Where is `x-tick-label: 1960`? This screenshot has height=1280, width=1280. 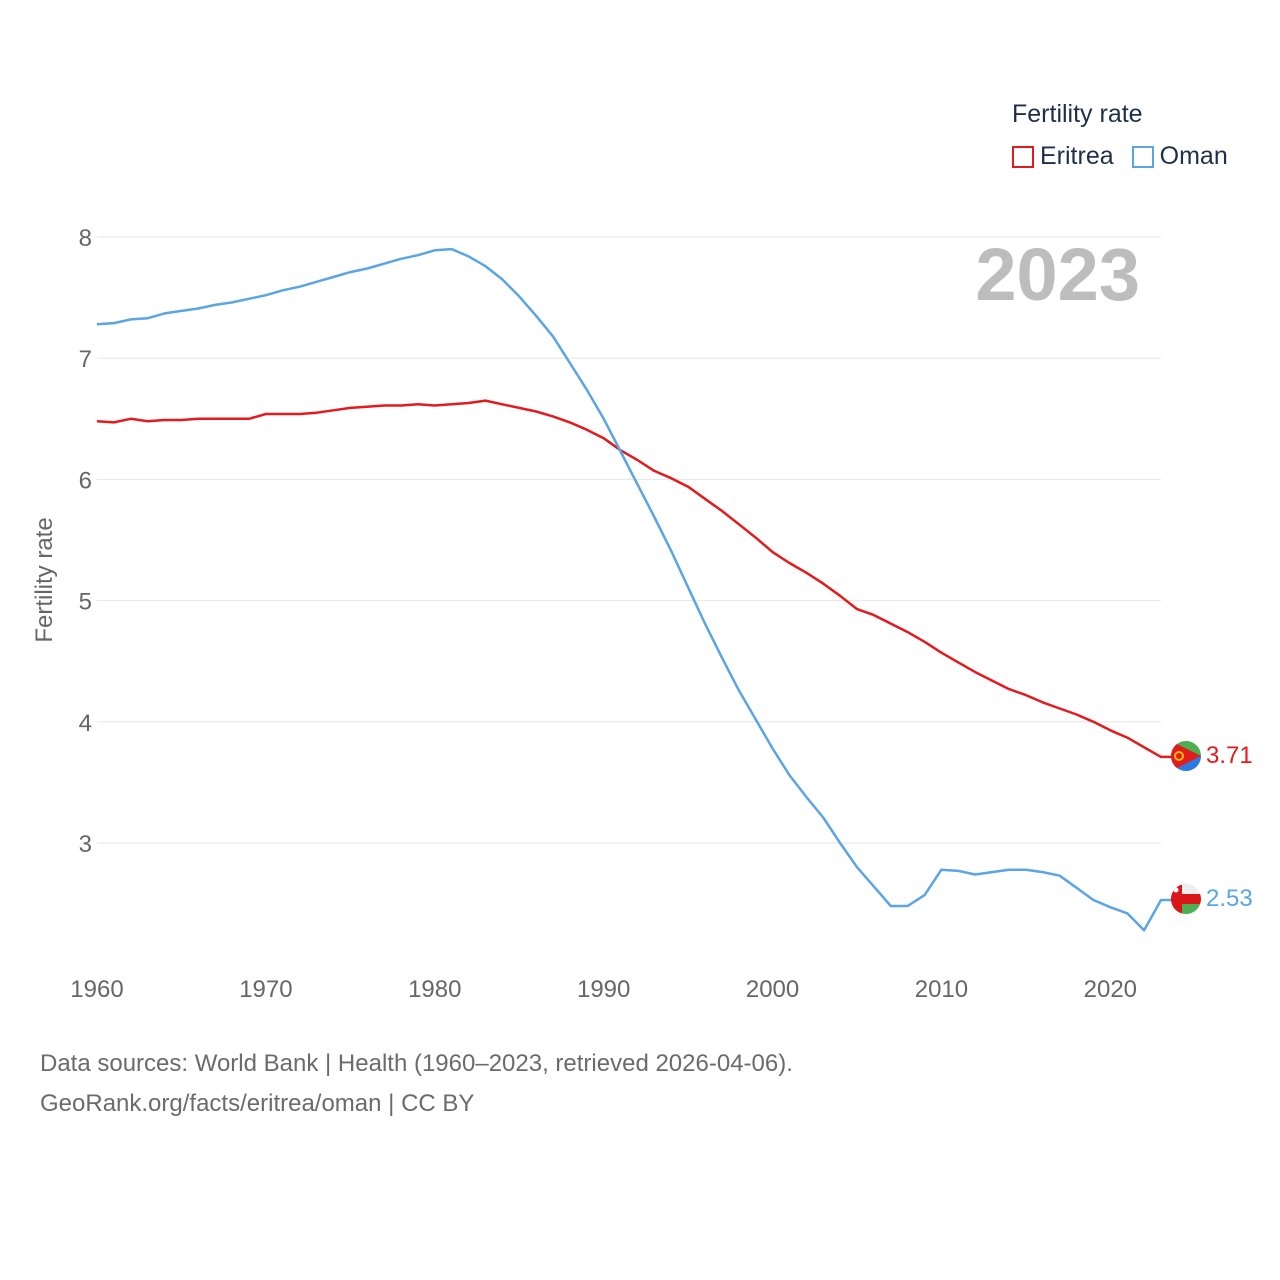 x-tick-label: 1960 is located at coordinates (96, 989).